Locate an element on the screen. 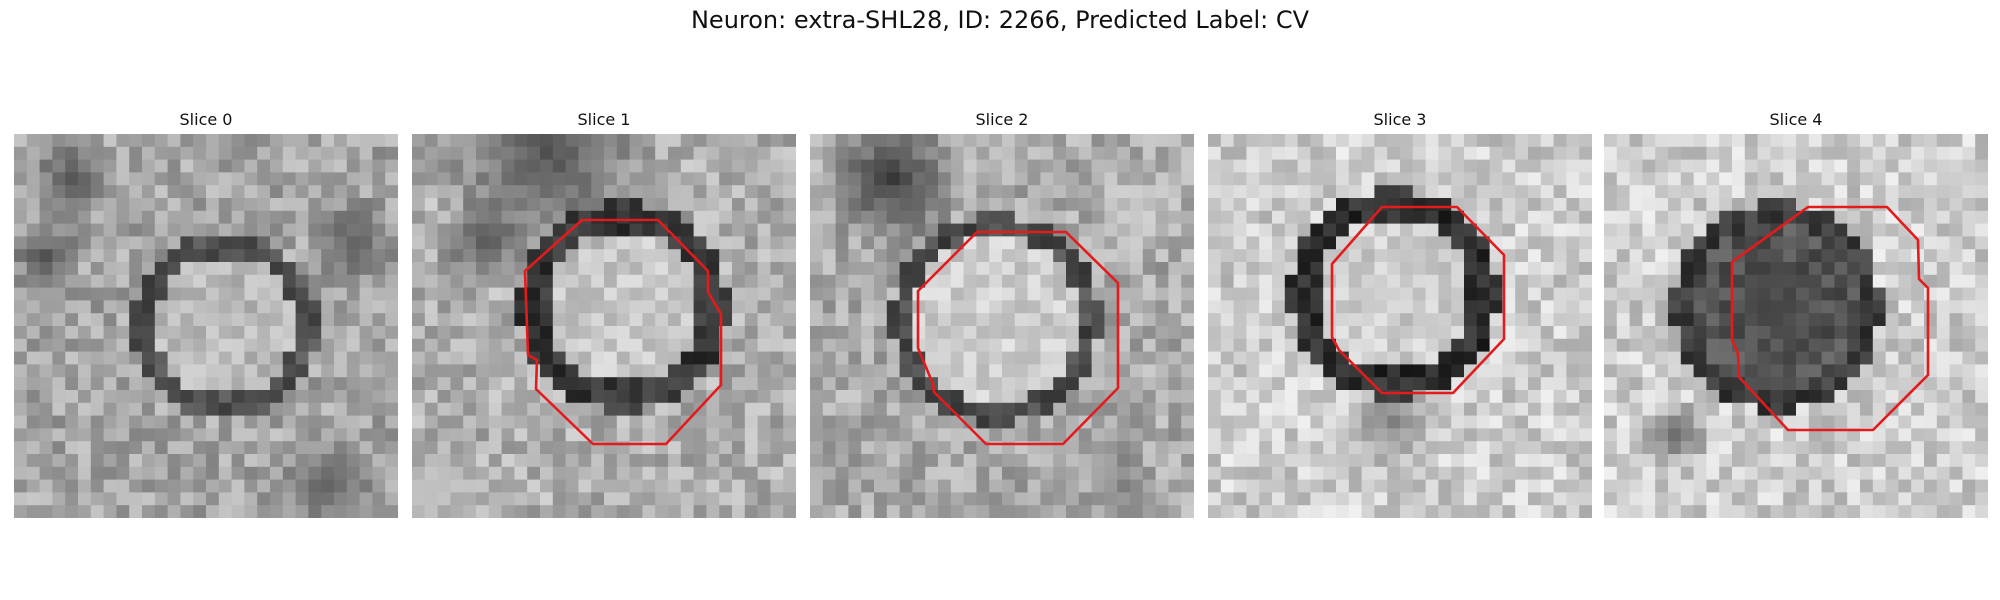  panel-slice-3: Slice 3 is located at coordinates (1400, 313).